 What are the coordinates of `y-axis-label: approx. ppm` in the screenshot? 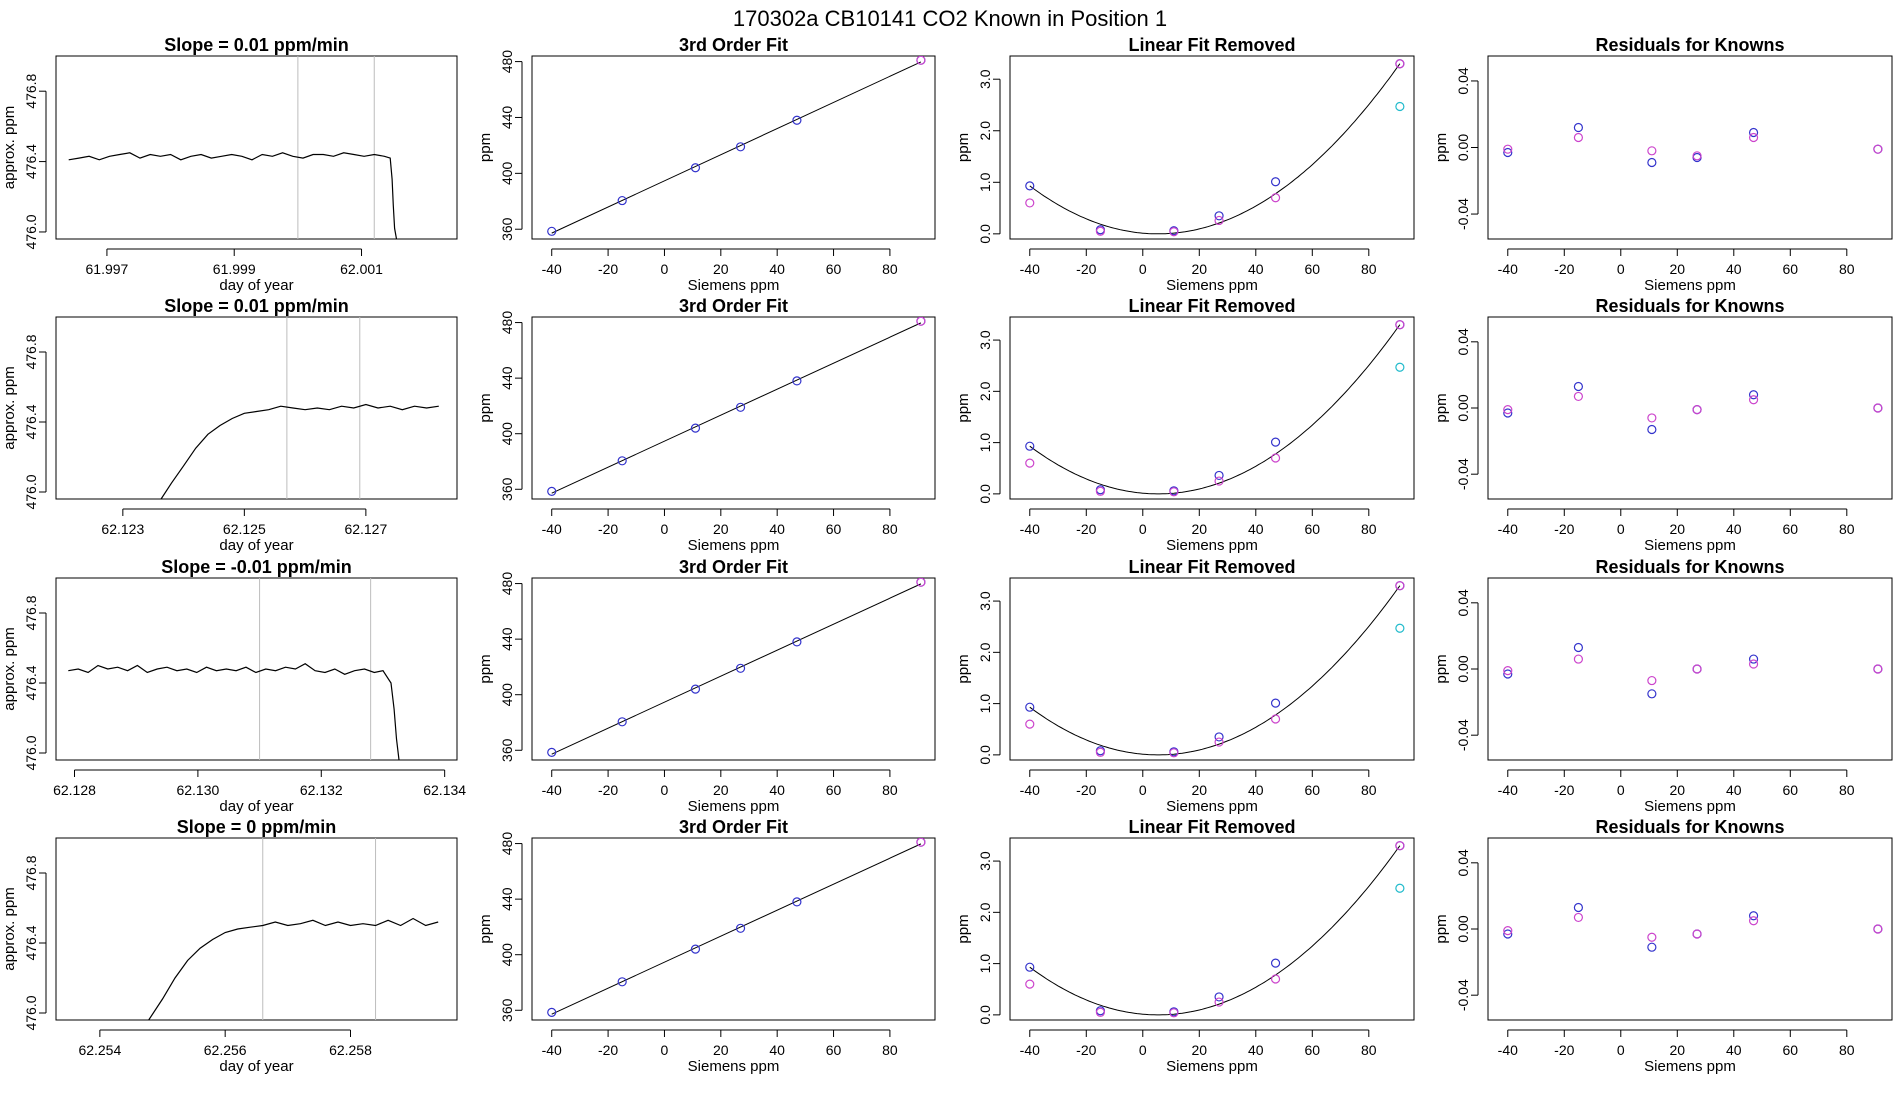 It's located at (9, 668).